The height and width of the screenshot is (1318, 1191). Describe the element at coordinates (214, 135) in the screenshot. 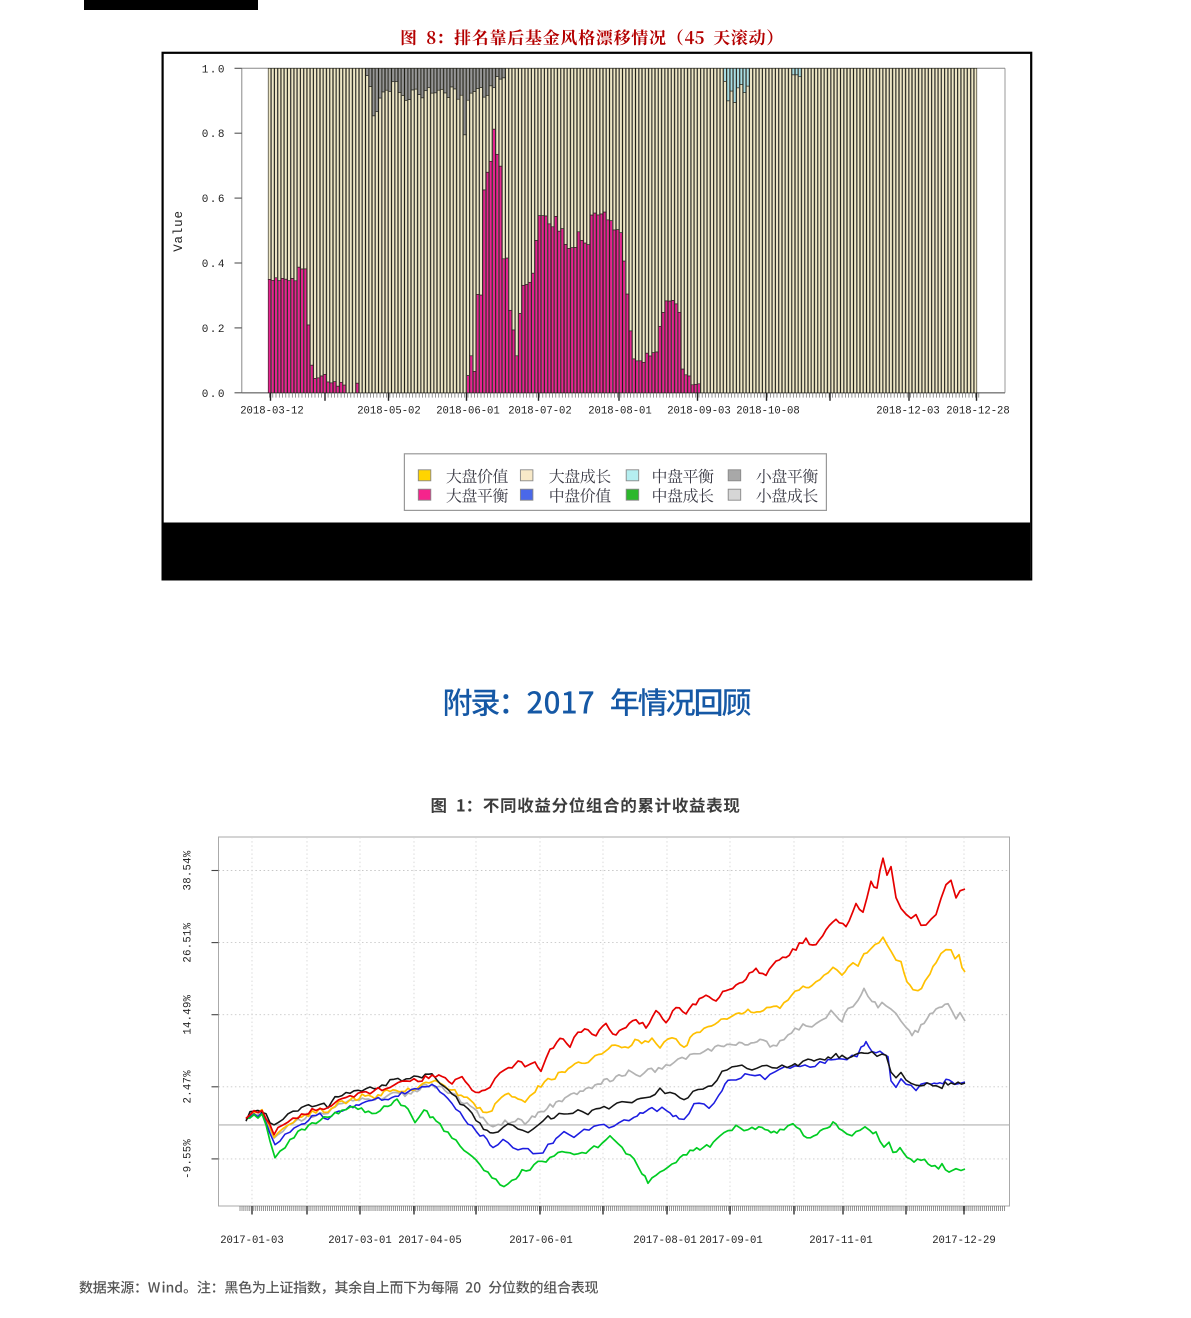

I see `svg-text: 0.8` at that location.